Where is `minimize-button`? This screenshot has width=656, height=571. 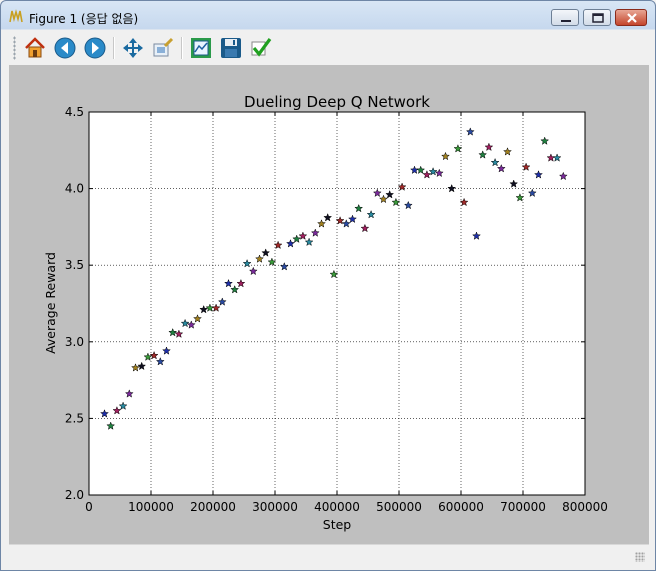 minimize-button is located at coordinates (565, 17).